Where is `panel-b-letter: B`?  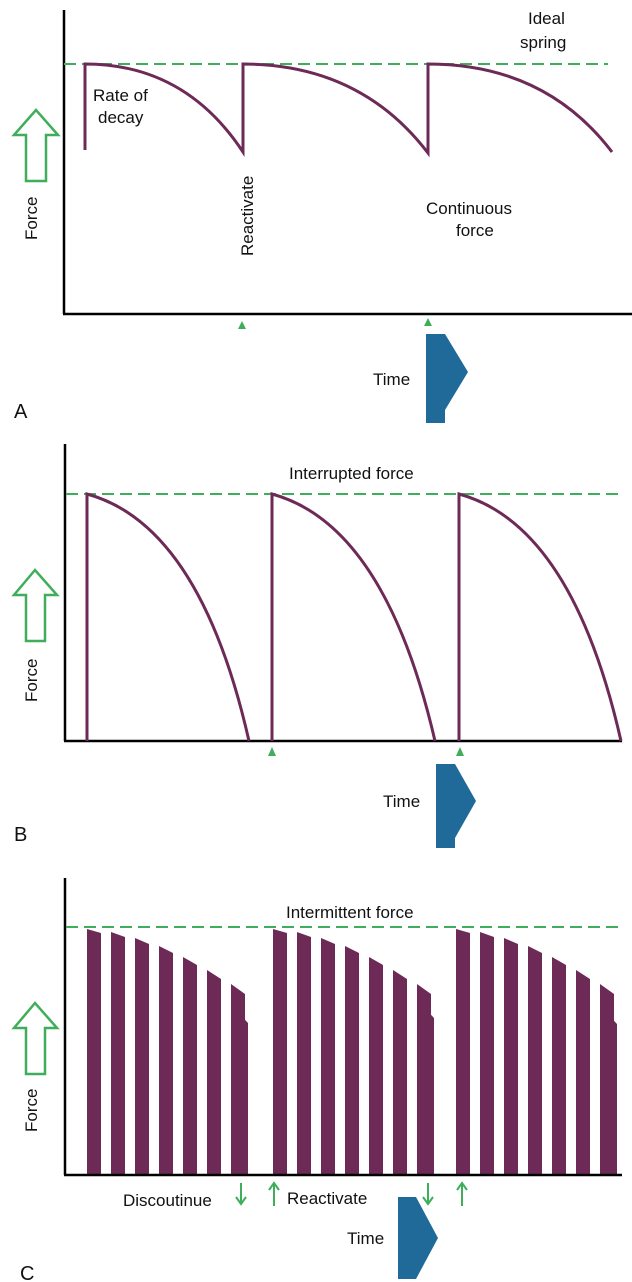
panel-b-letter: B is located at coordinates (20, 835).